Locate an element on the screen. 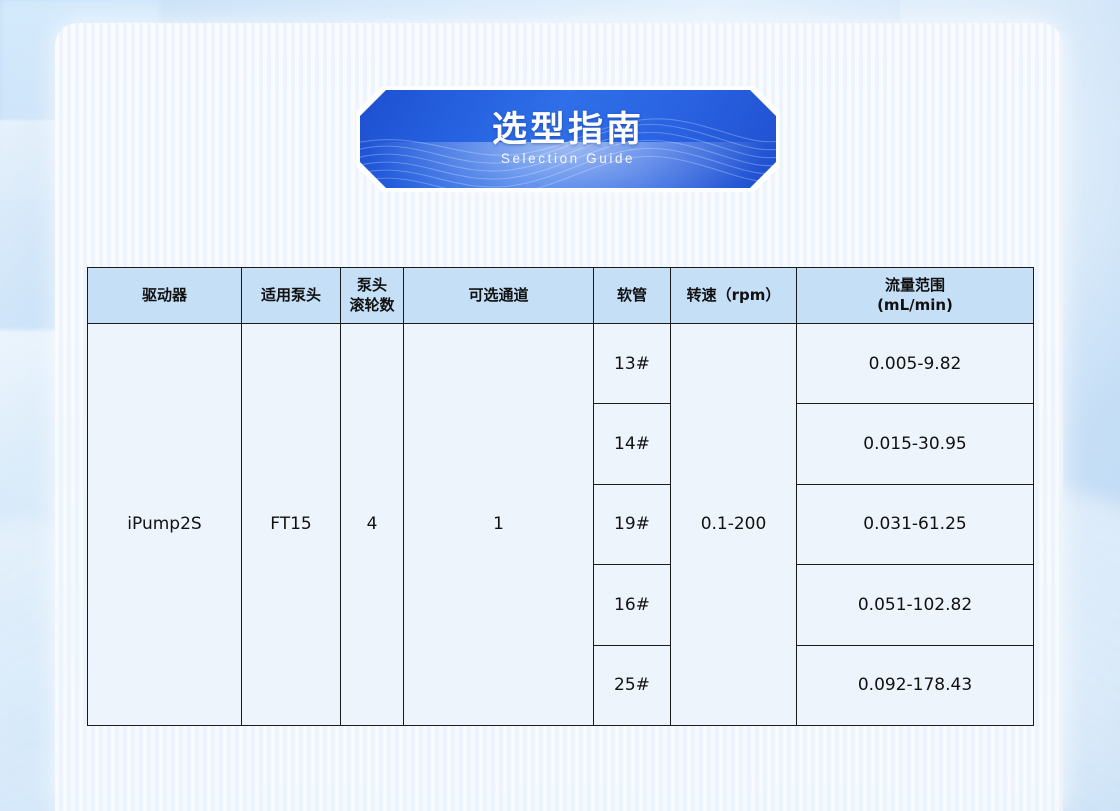  table-row: 19# 0.031-61.25 is located at coordinates (561, 524).